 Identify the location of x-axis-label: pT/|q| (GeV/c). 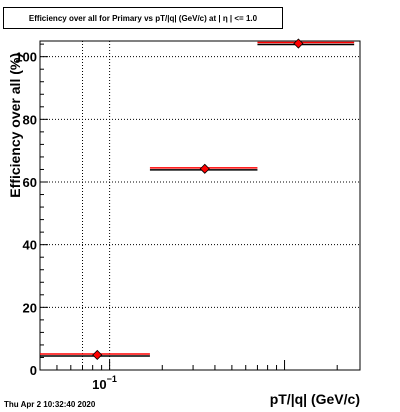
(315, 399).